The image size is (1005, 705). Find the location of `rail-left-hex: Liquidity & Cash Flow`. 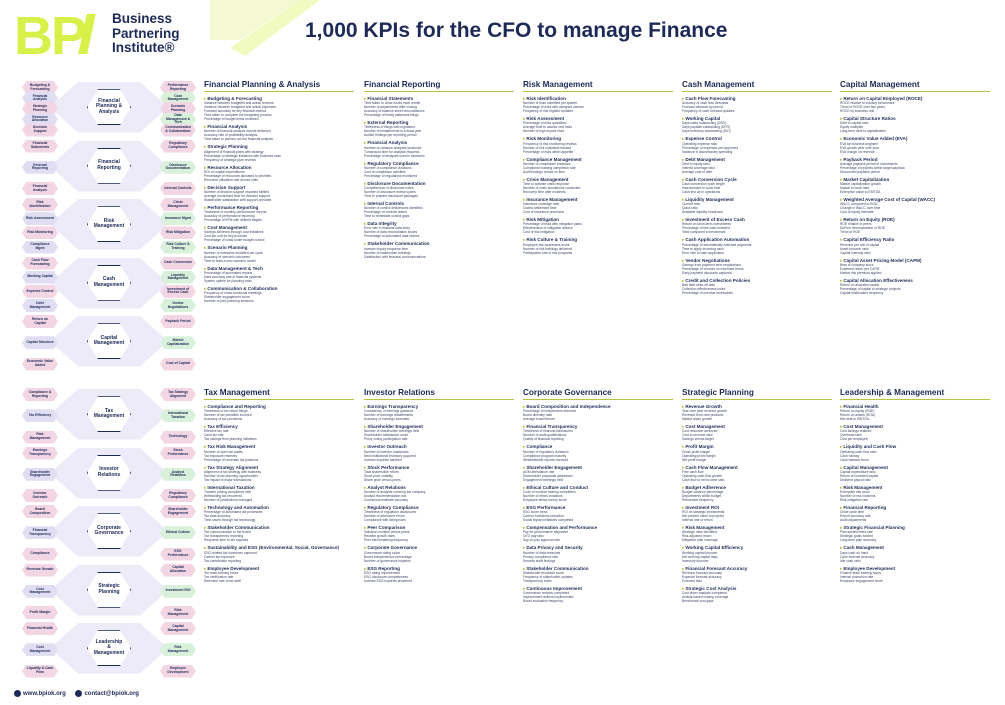

rail-left-hex: Liquidity & Cash Flow is located at coordinates (40, 671).